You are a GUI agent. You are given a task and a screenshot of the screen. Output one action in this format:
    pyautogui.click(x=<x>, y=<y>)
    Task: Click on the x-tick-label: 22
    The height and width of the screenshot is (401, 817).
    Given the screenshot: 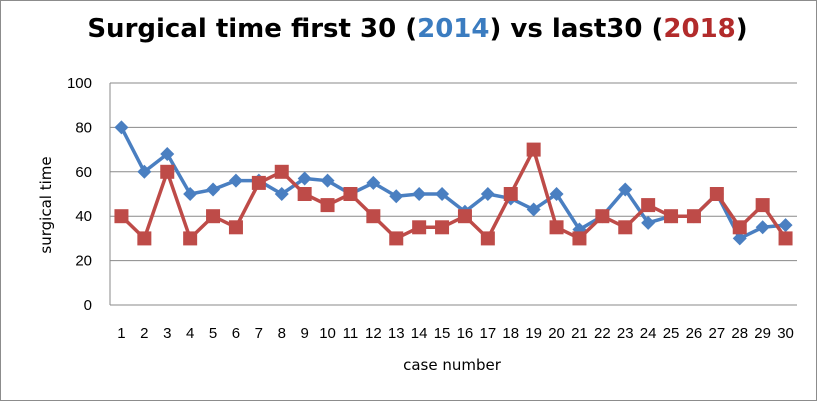 What is the action you would take?
    pyautogui.click(x=602, y=333)
    